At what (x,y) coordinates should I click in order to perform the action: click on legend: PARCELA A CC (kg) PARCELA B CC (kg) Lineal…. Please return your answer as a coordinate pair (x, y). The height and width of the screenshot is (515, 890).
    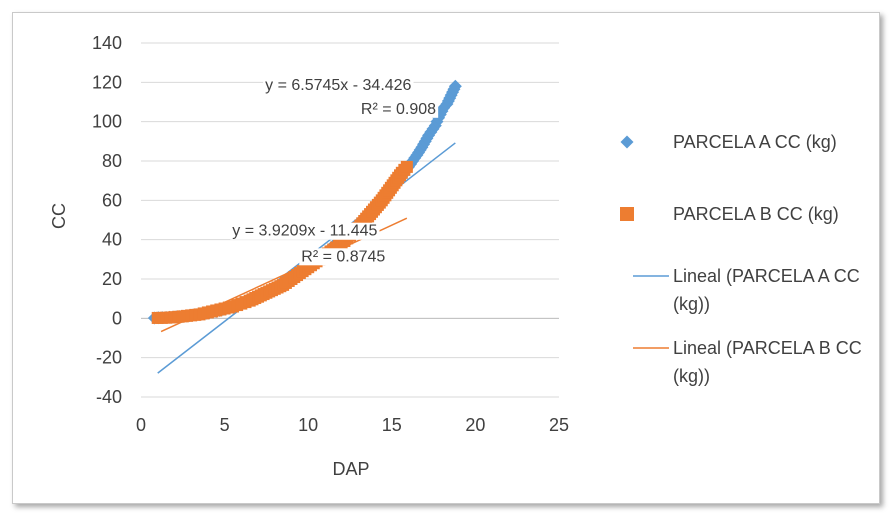
    Looking at the image, I should click on (741, 259).